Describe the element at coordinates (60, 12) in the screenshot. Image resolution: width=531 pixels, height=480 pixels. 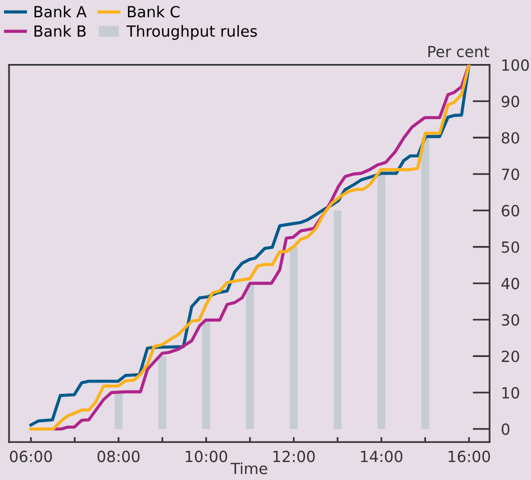
I see `legend-label: Bank A` at that location.